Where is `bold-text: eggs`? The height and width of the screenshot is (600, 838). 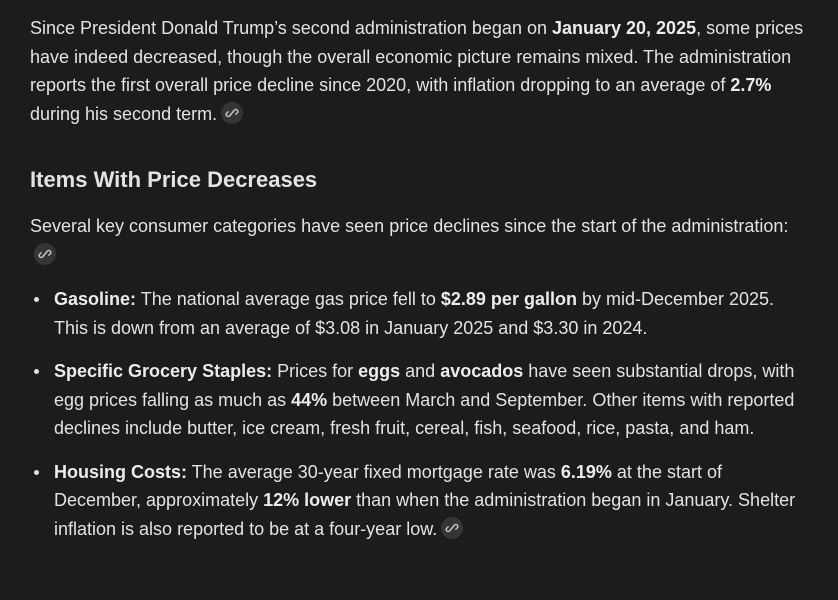
bold-text: eggs is located at coordinates (379, 371).